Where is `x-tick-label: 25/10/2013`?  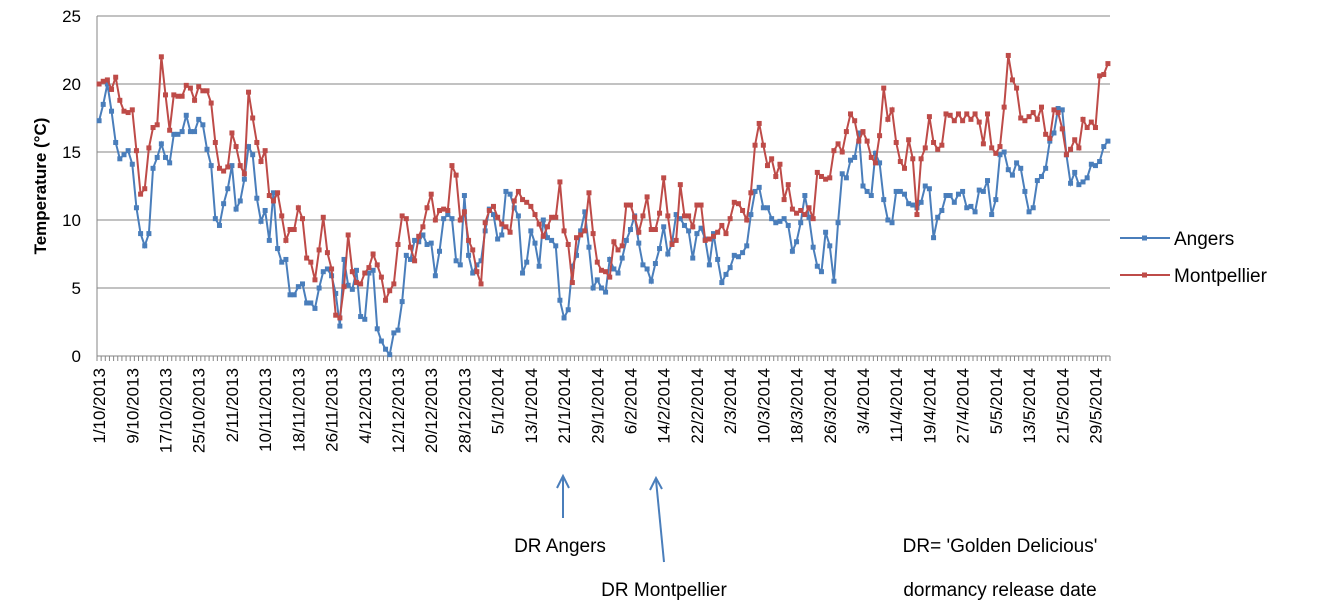
x-tick-label: 25/10/2013 is located at coordinates (199, 410).